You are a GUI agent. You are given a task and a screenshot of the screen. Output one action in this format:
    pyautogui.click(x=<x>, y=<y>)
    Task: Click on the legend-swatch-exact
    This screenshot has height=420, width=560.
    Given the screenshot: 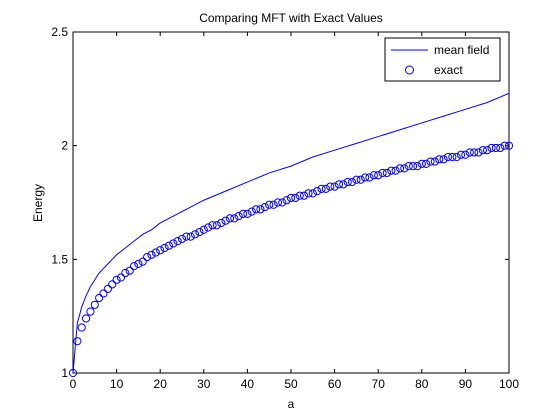 What is the action you would take?
    pyautogui.click(x=409, y=70)
    